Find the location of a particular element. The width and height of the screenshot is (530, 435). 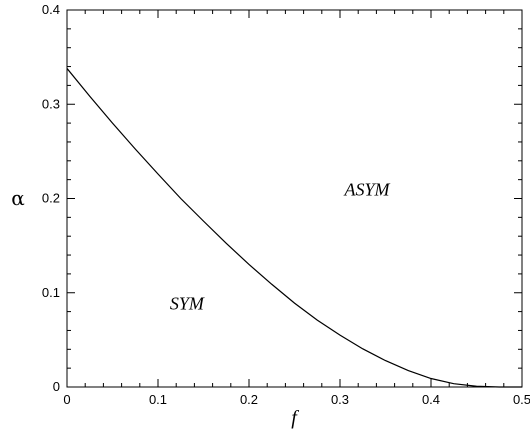

x-tick-label: 0.5 is located at coordinates (521, 399).